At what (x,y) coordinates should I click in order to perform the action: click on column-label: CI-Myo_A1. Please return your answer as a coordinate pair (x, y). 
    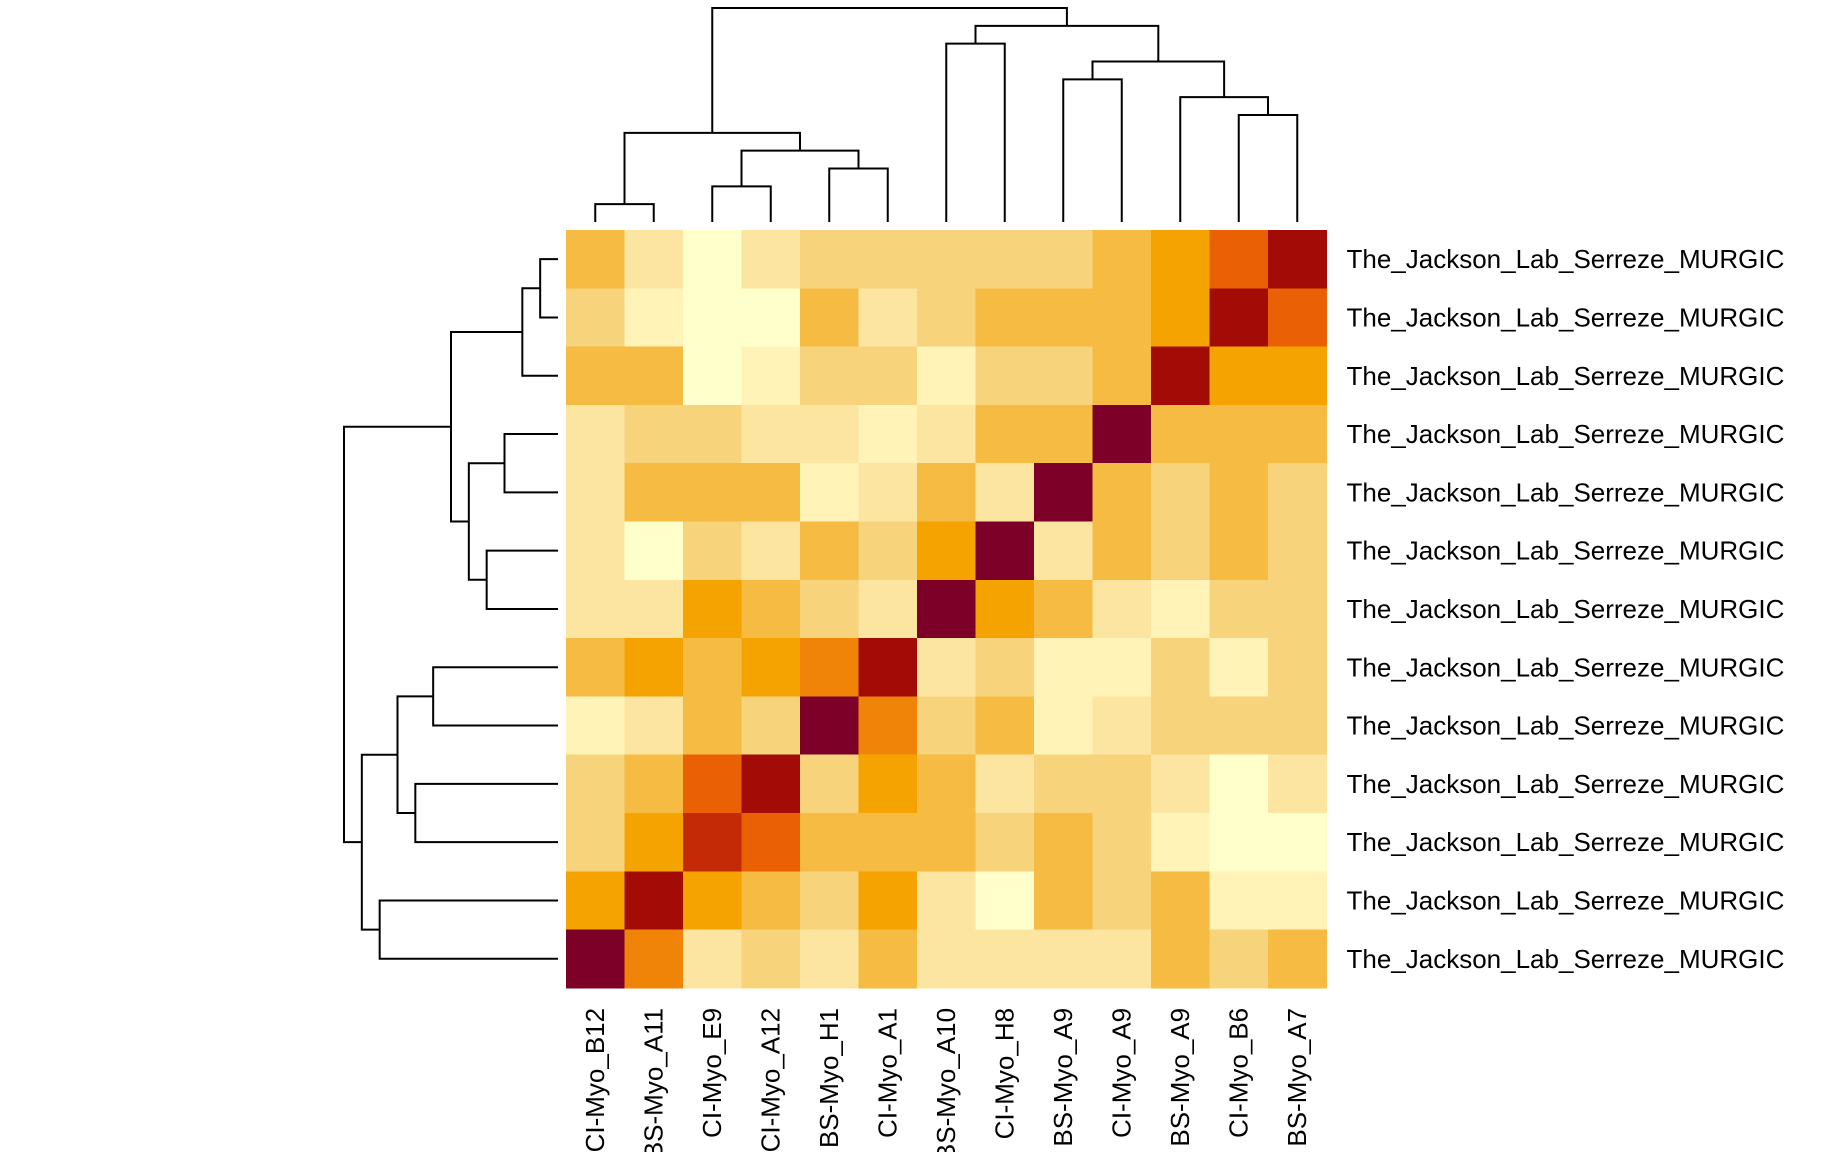
    Looking at the image, I should click on (888, 1073).